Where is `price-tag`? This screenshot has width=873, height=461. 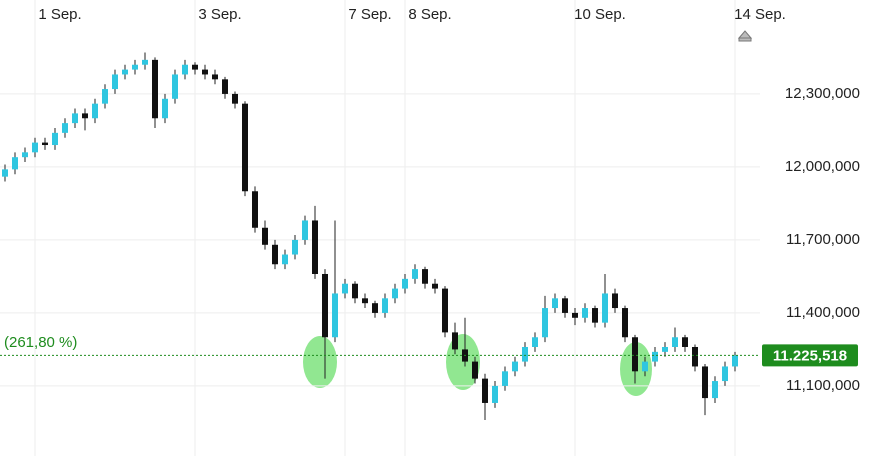
price-tag is located at coordinates (810, 355).